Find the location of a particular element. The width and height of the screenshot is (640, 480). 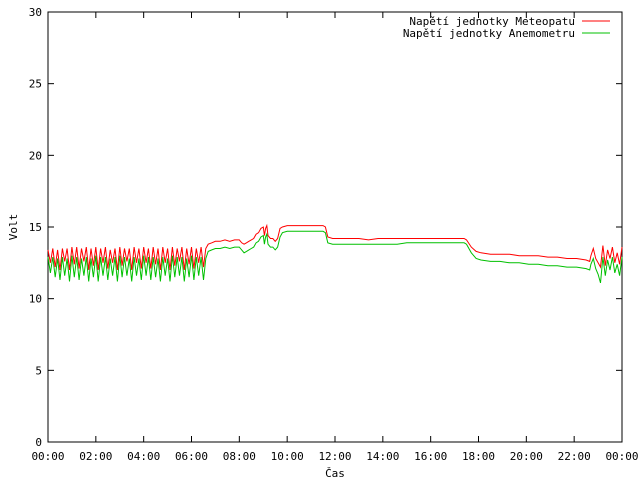

x-tick-label: 10:00 is located at coordinates (287, 456).